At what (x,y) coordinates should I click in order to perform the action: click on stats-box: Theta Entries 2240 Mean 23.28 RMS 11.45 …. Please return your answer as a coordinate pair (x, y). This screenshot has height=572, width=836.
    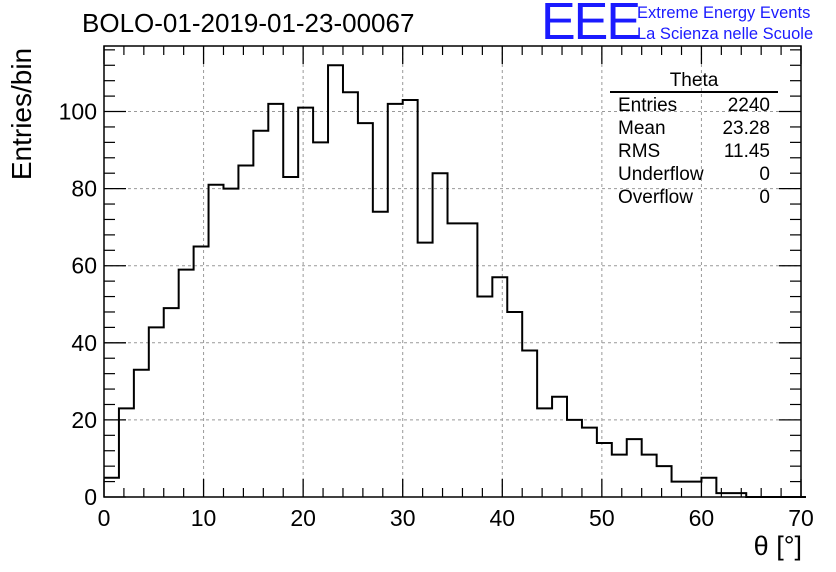
    Looking at the image, I should click on (694, 140).